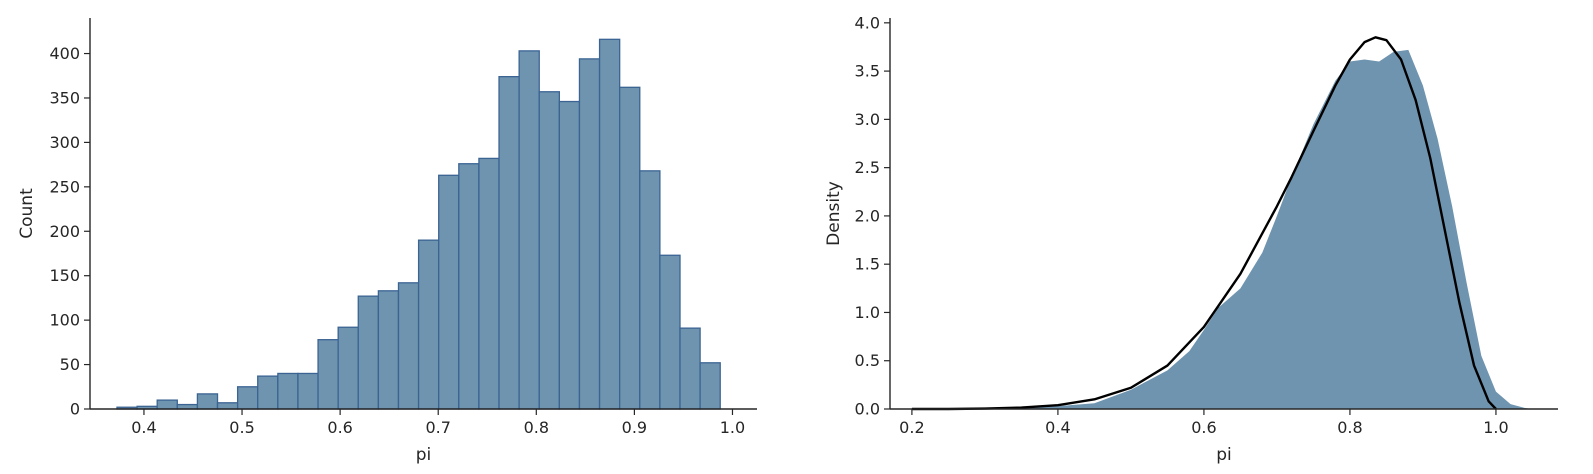 The image size is (1593, 474). What do you see at coordinates (64, 275) in the screenshot?
I see `y-tick-label: 150` at bounding box center [64, 275].